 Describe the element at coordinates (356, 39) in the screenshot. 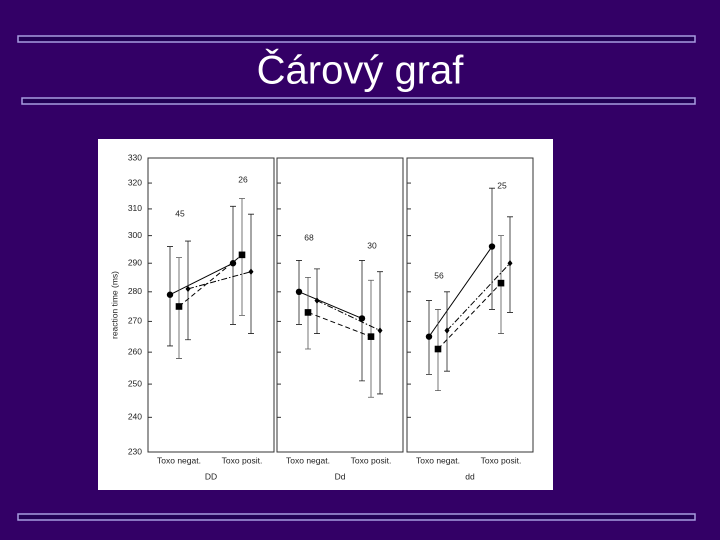

I see `top-rule` at that location.